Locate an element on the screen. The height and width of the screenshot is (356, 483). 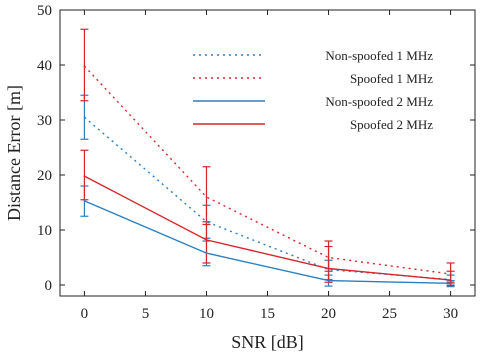
x-tick-label: 30 is located at coordinates (450, 314).